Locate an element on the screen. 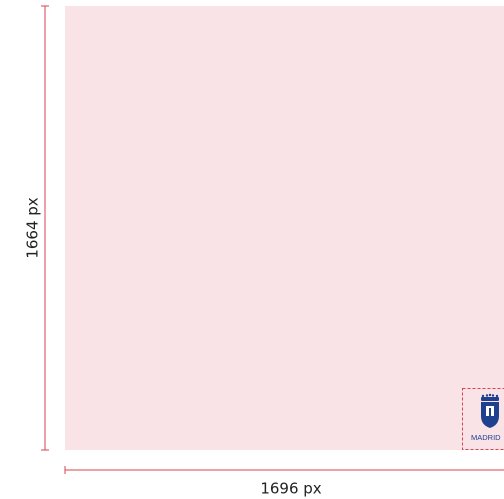  logo-safe-area is located at coordinates (483, 419).